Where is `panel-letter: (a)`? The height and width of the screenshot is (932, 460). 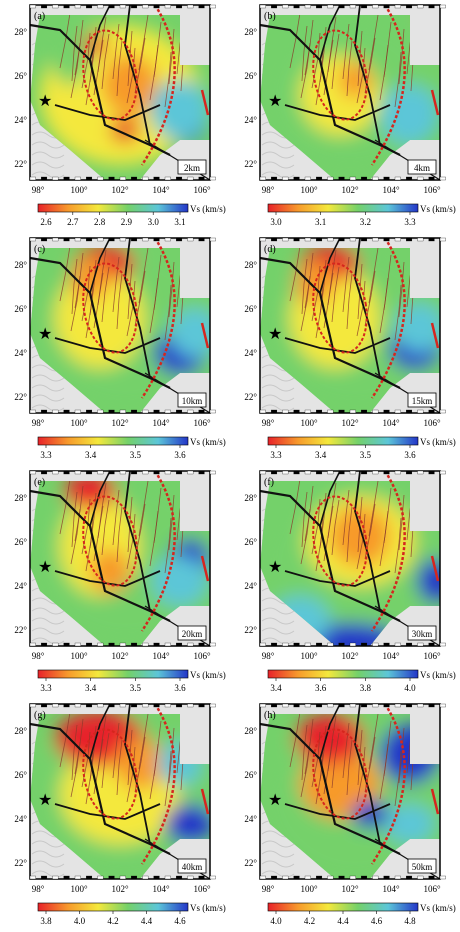
panel-letter: (a) is located at coordinates (39, 16).